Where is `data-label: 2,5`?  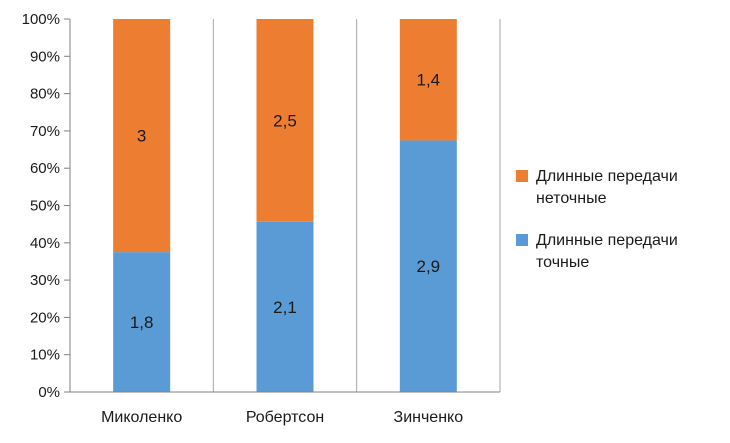 data-label: 2,5 is located at coordinates (285, 120).